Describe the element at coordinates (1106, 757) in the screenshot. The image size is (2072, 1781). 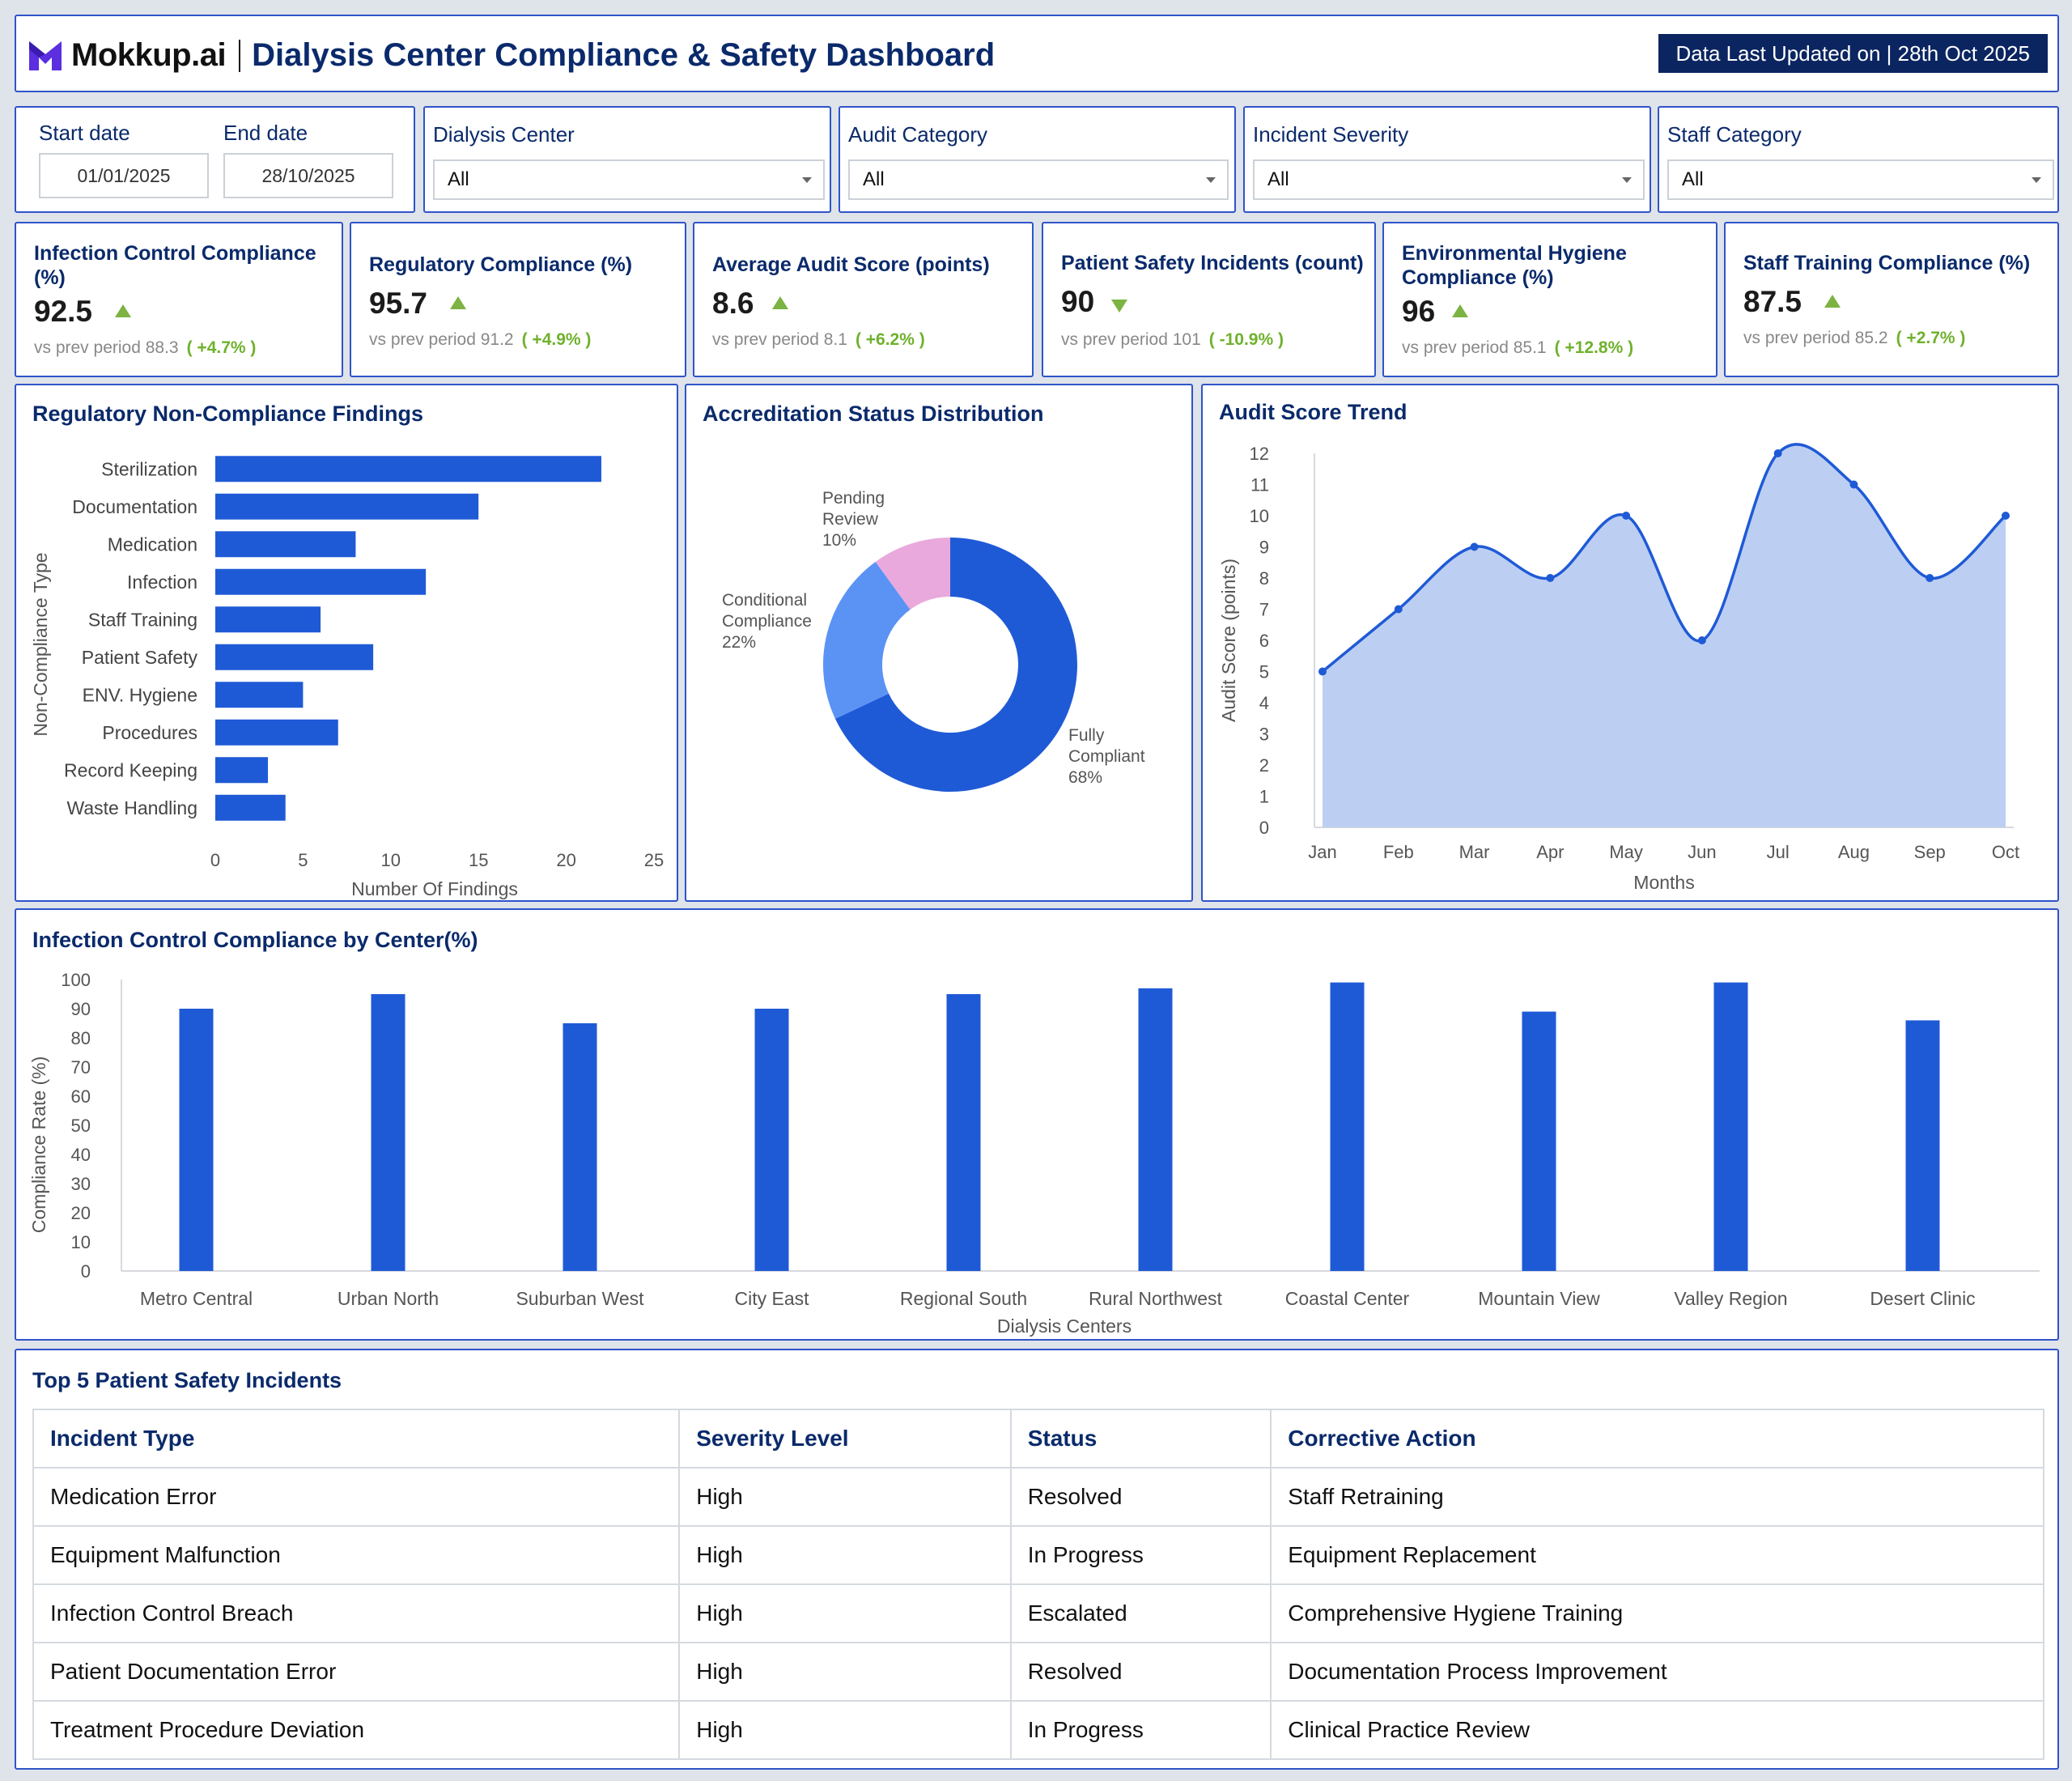
I see `slice-label: Compliant` at that location.